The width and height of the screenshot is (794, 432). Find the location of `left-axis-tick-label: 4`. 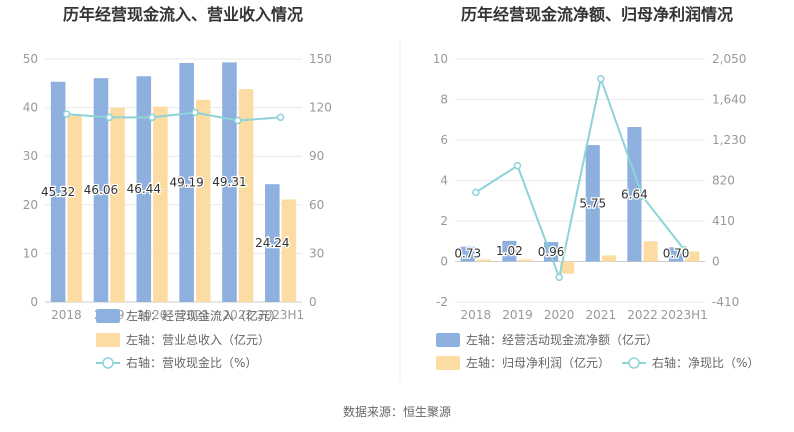

left-axis-tick-label: 4 is located at coordinates (444, 181).